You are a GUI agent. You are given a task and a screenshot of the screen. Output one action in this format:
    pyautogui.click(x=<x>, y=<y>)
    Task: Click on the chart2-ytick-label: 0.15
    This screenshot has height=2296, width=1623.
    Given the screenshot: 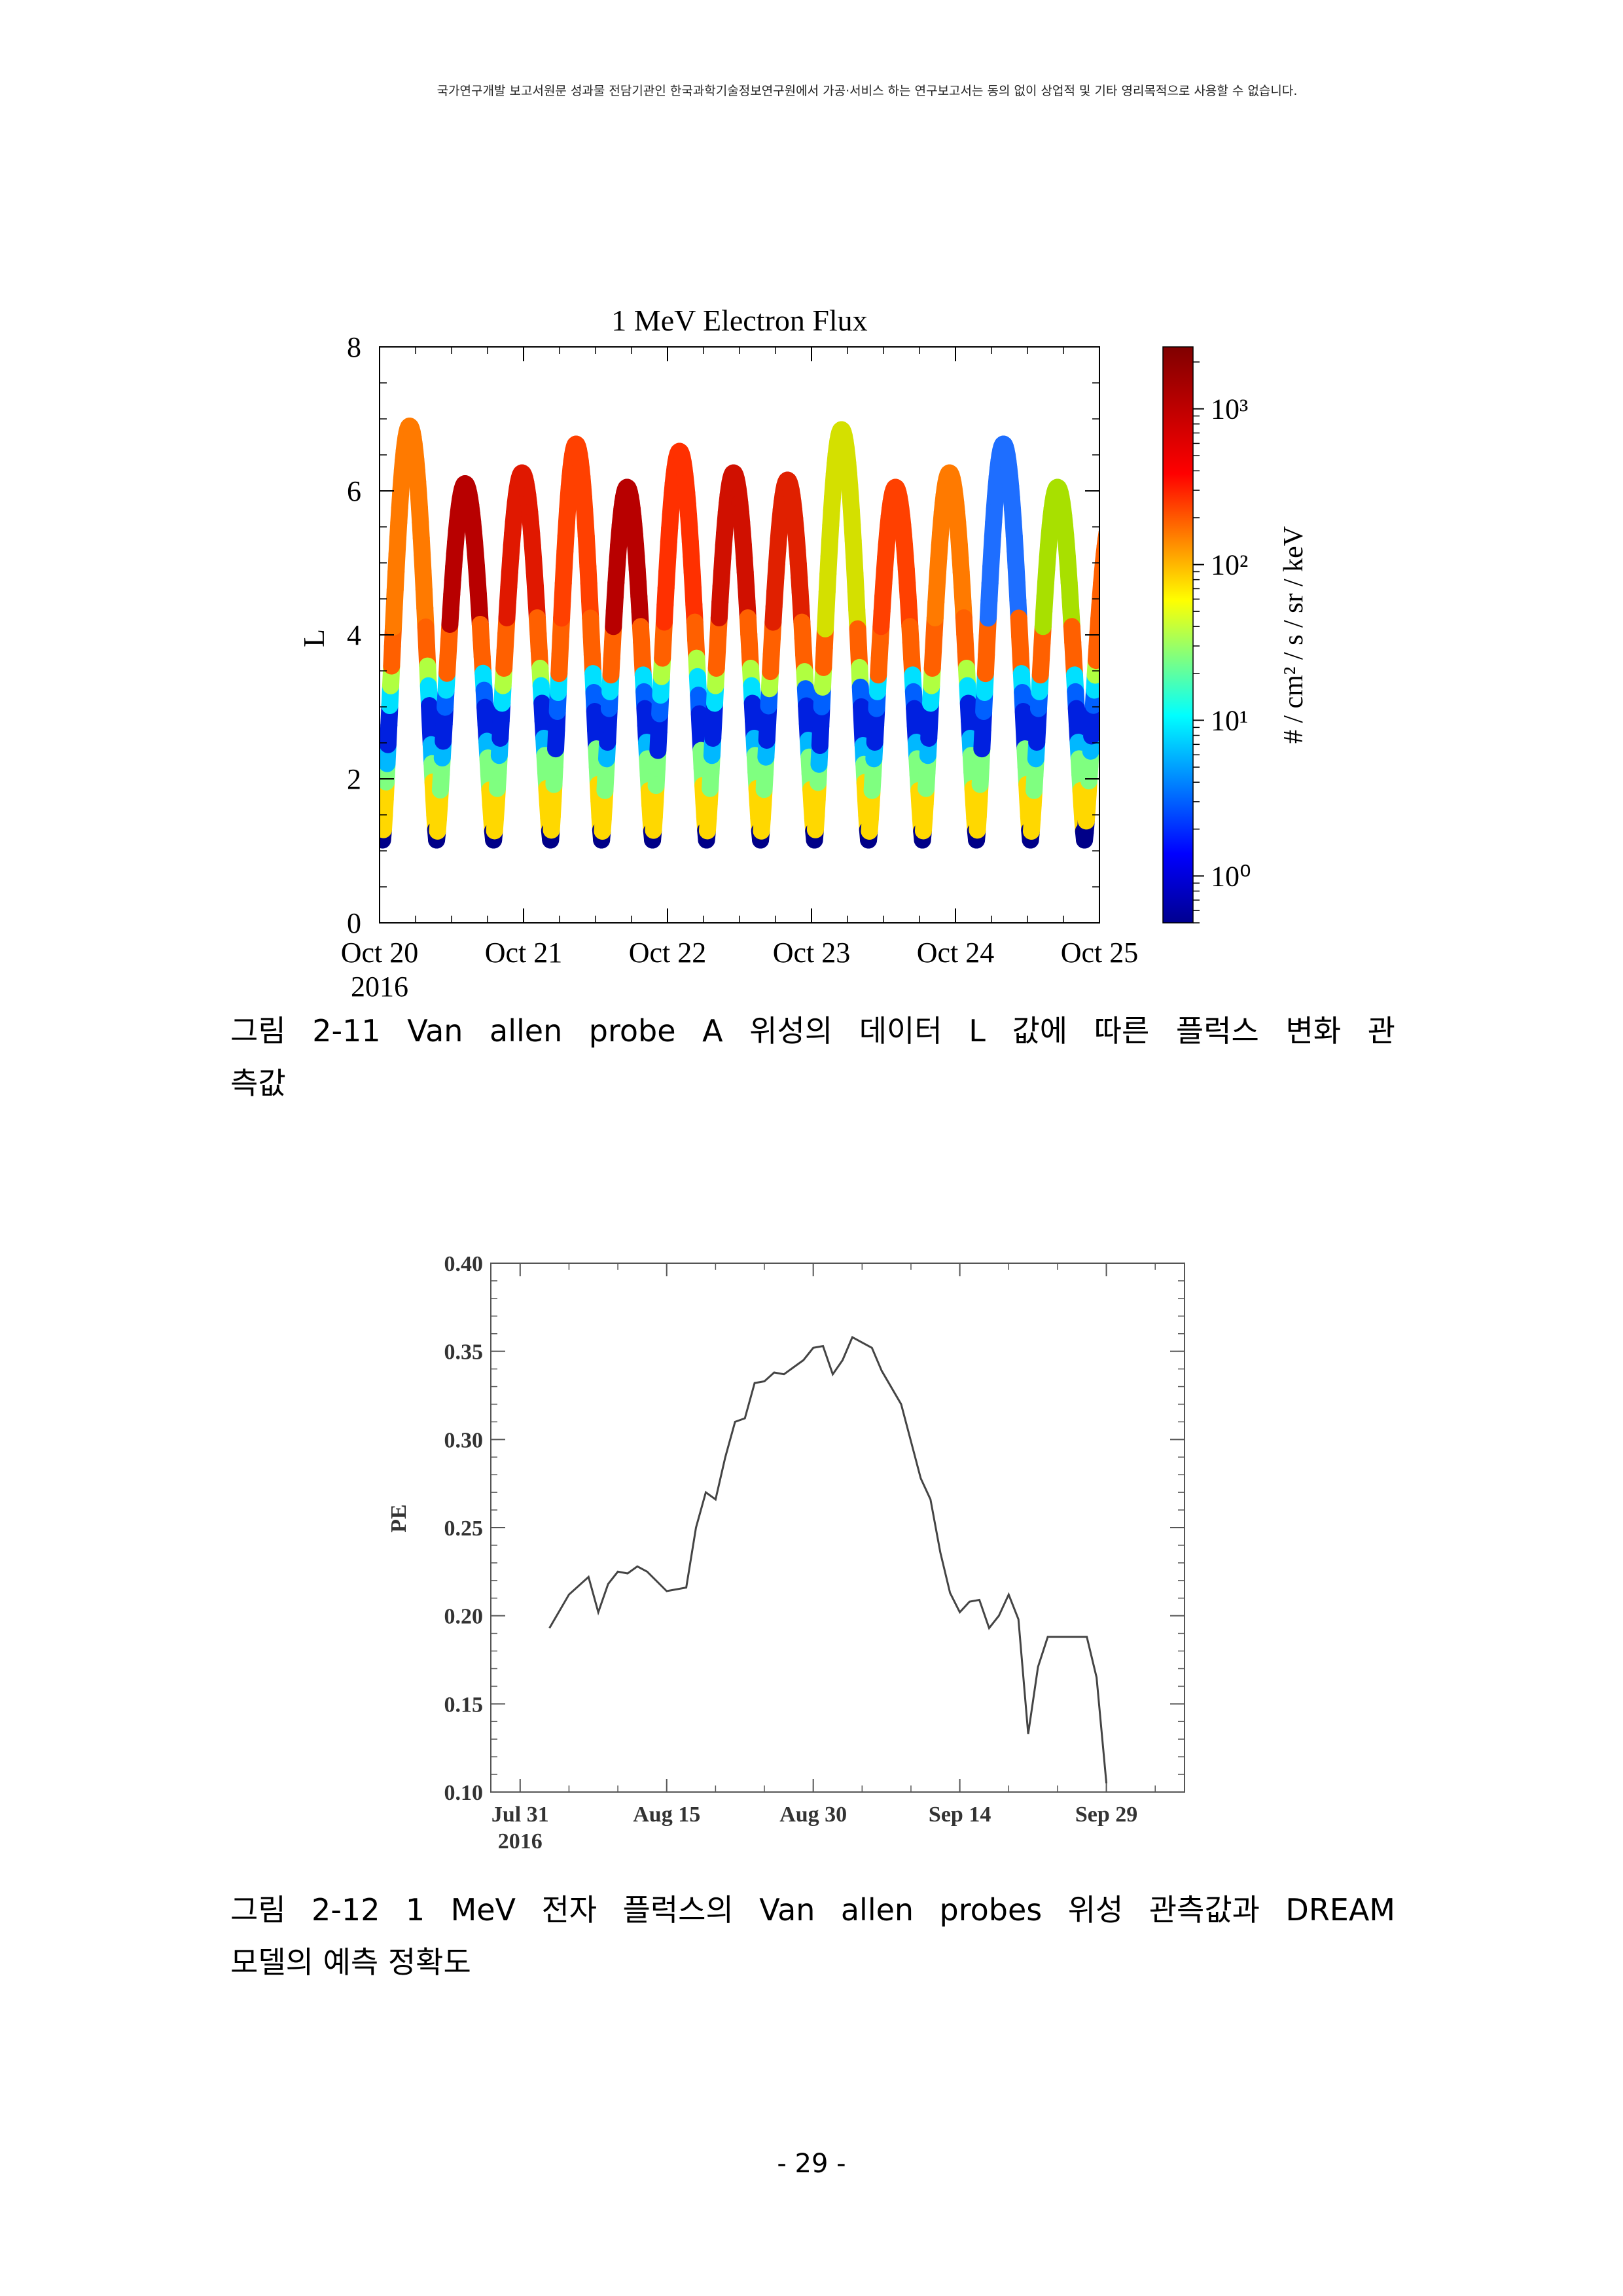 What is the action you would take?
    pyautogui.click(x=464, y=1705)
    